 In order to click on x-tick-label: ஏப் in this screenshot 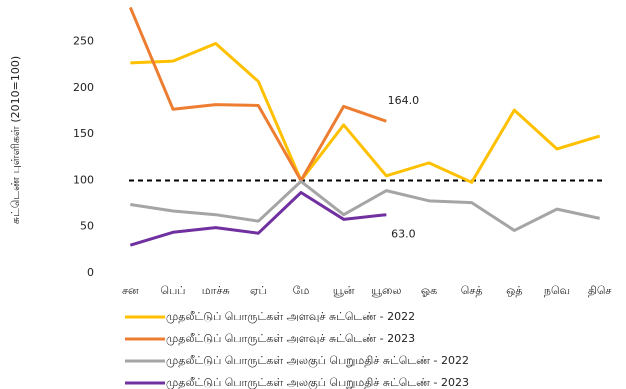, I will do `click(258, 290)`.